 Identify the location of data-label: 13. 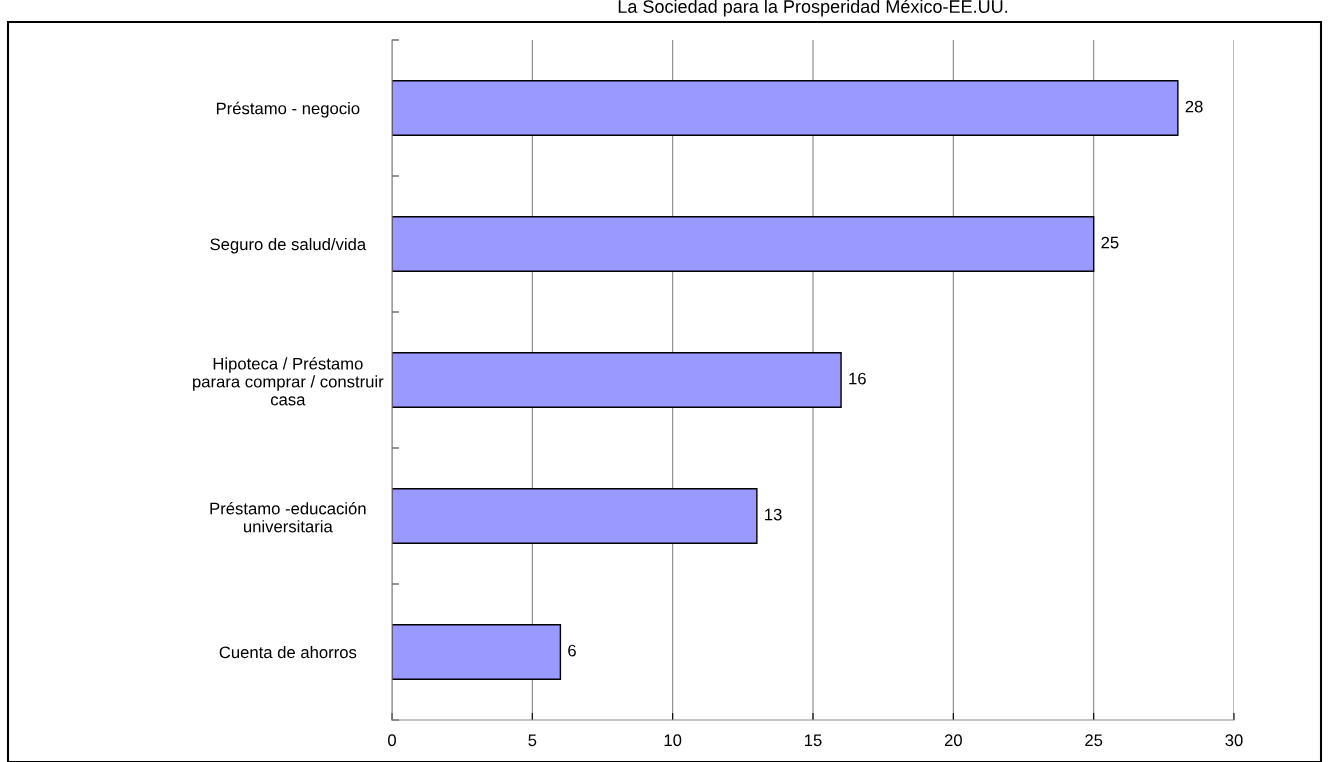
(773, 514).